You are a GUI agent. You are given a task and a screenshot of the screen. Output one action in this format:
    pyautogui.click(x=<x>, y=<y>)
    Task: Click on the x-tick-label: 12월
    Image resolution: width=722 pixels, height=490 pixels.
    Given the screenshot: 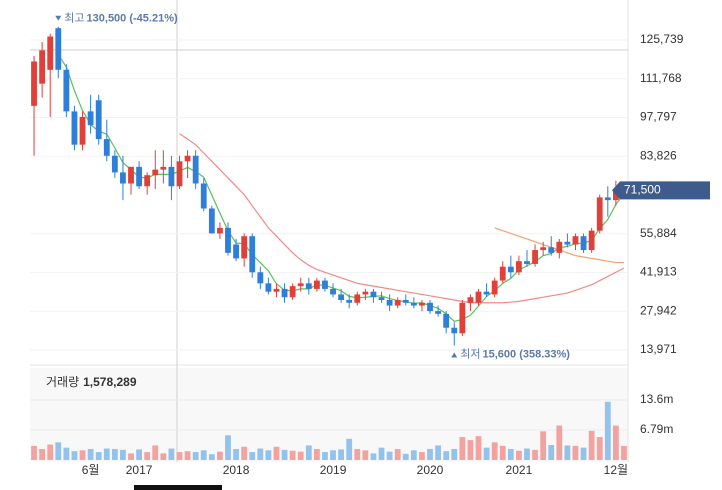 What is the action you would take?
    pyautogui.click(x=616, y=470)
    